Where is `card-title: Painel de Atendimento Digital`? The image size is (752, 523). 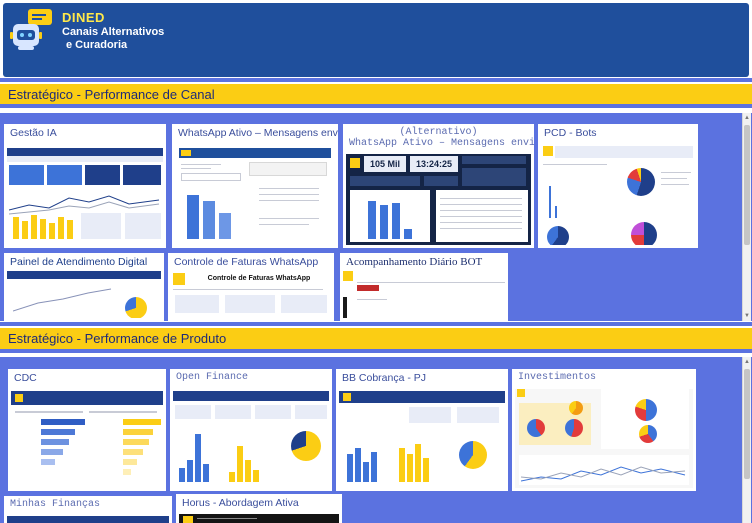
card-title: Painel de Atendimento Digital is located at coordinates (79, 262).